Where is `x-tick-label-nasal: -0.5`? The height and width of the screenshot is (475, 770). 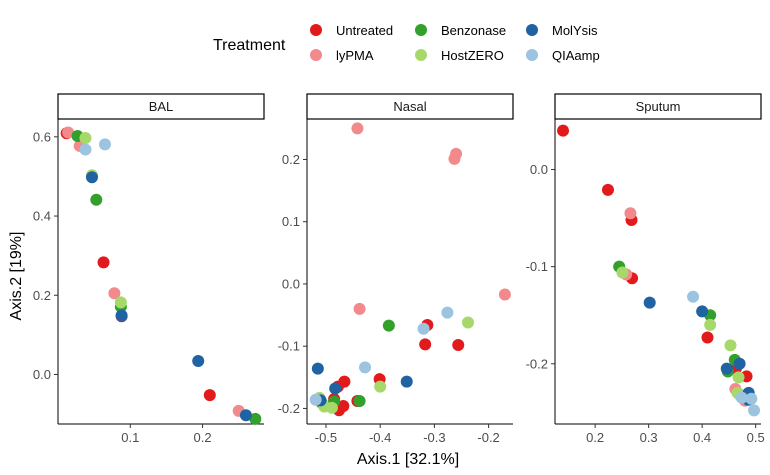 x-tick-label-nasal: -0.5 is located at coordinates (326, 437).